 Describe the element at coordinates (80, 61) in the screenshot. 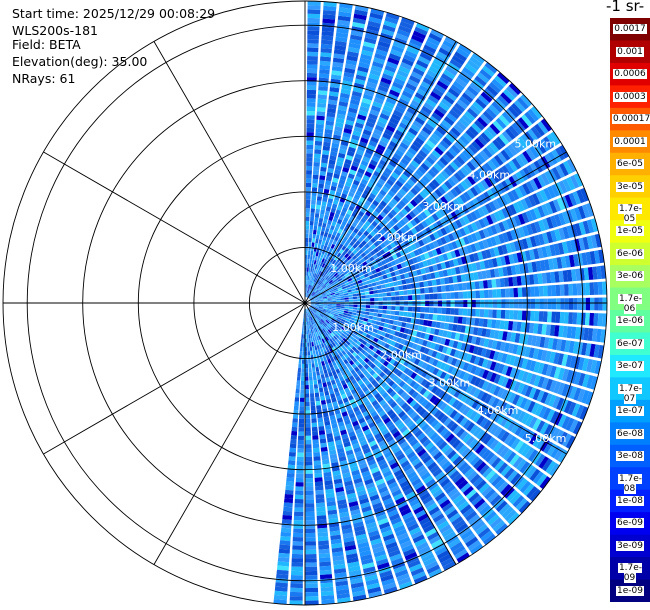

I see `elevation: Elevation(deg): 35.00` at that location.